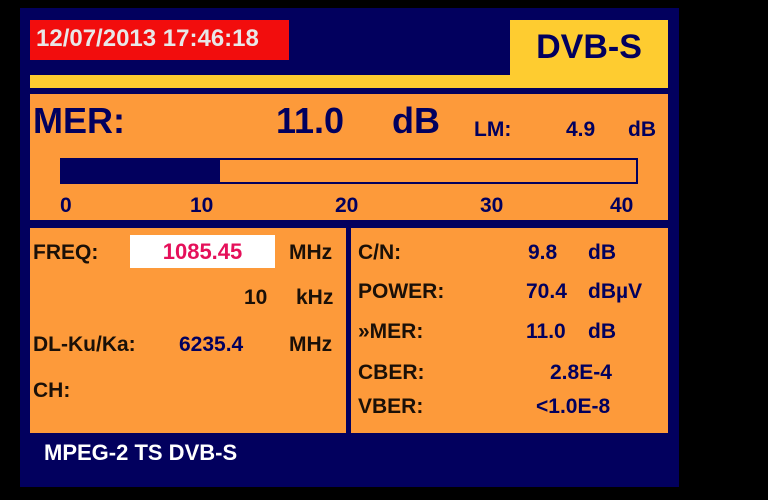 The height and width of the screenshot is (500, 768). What do you see at coordinates (391, 372) in the screenshot?
I see `cber-label: CBER:` at bounding box center [391, 372].